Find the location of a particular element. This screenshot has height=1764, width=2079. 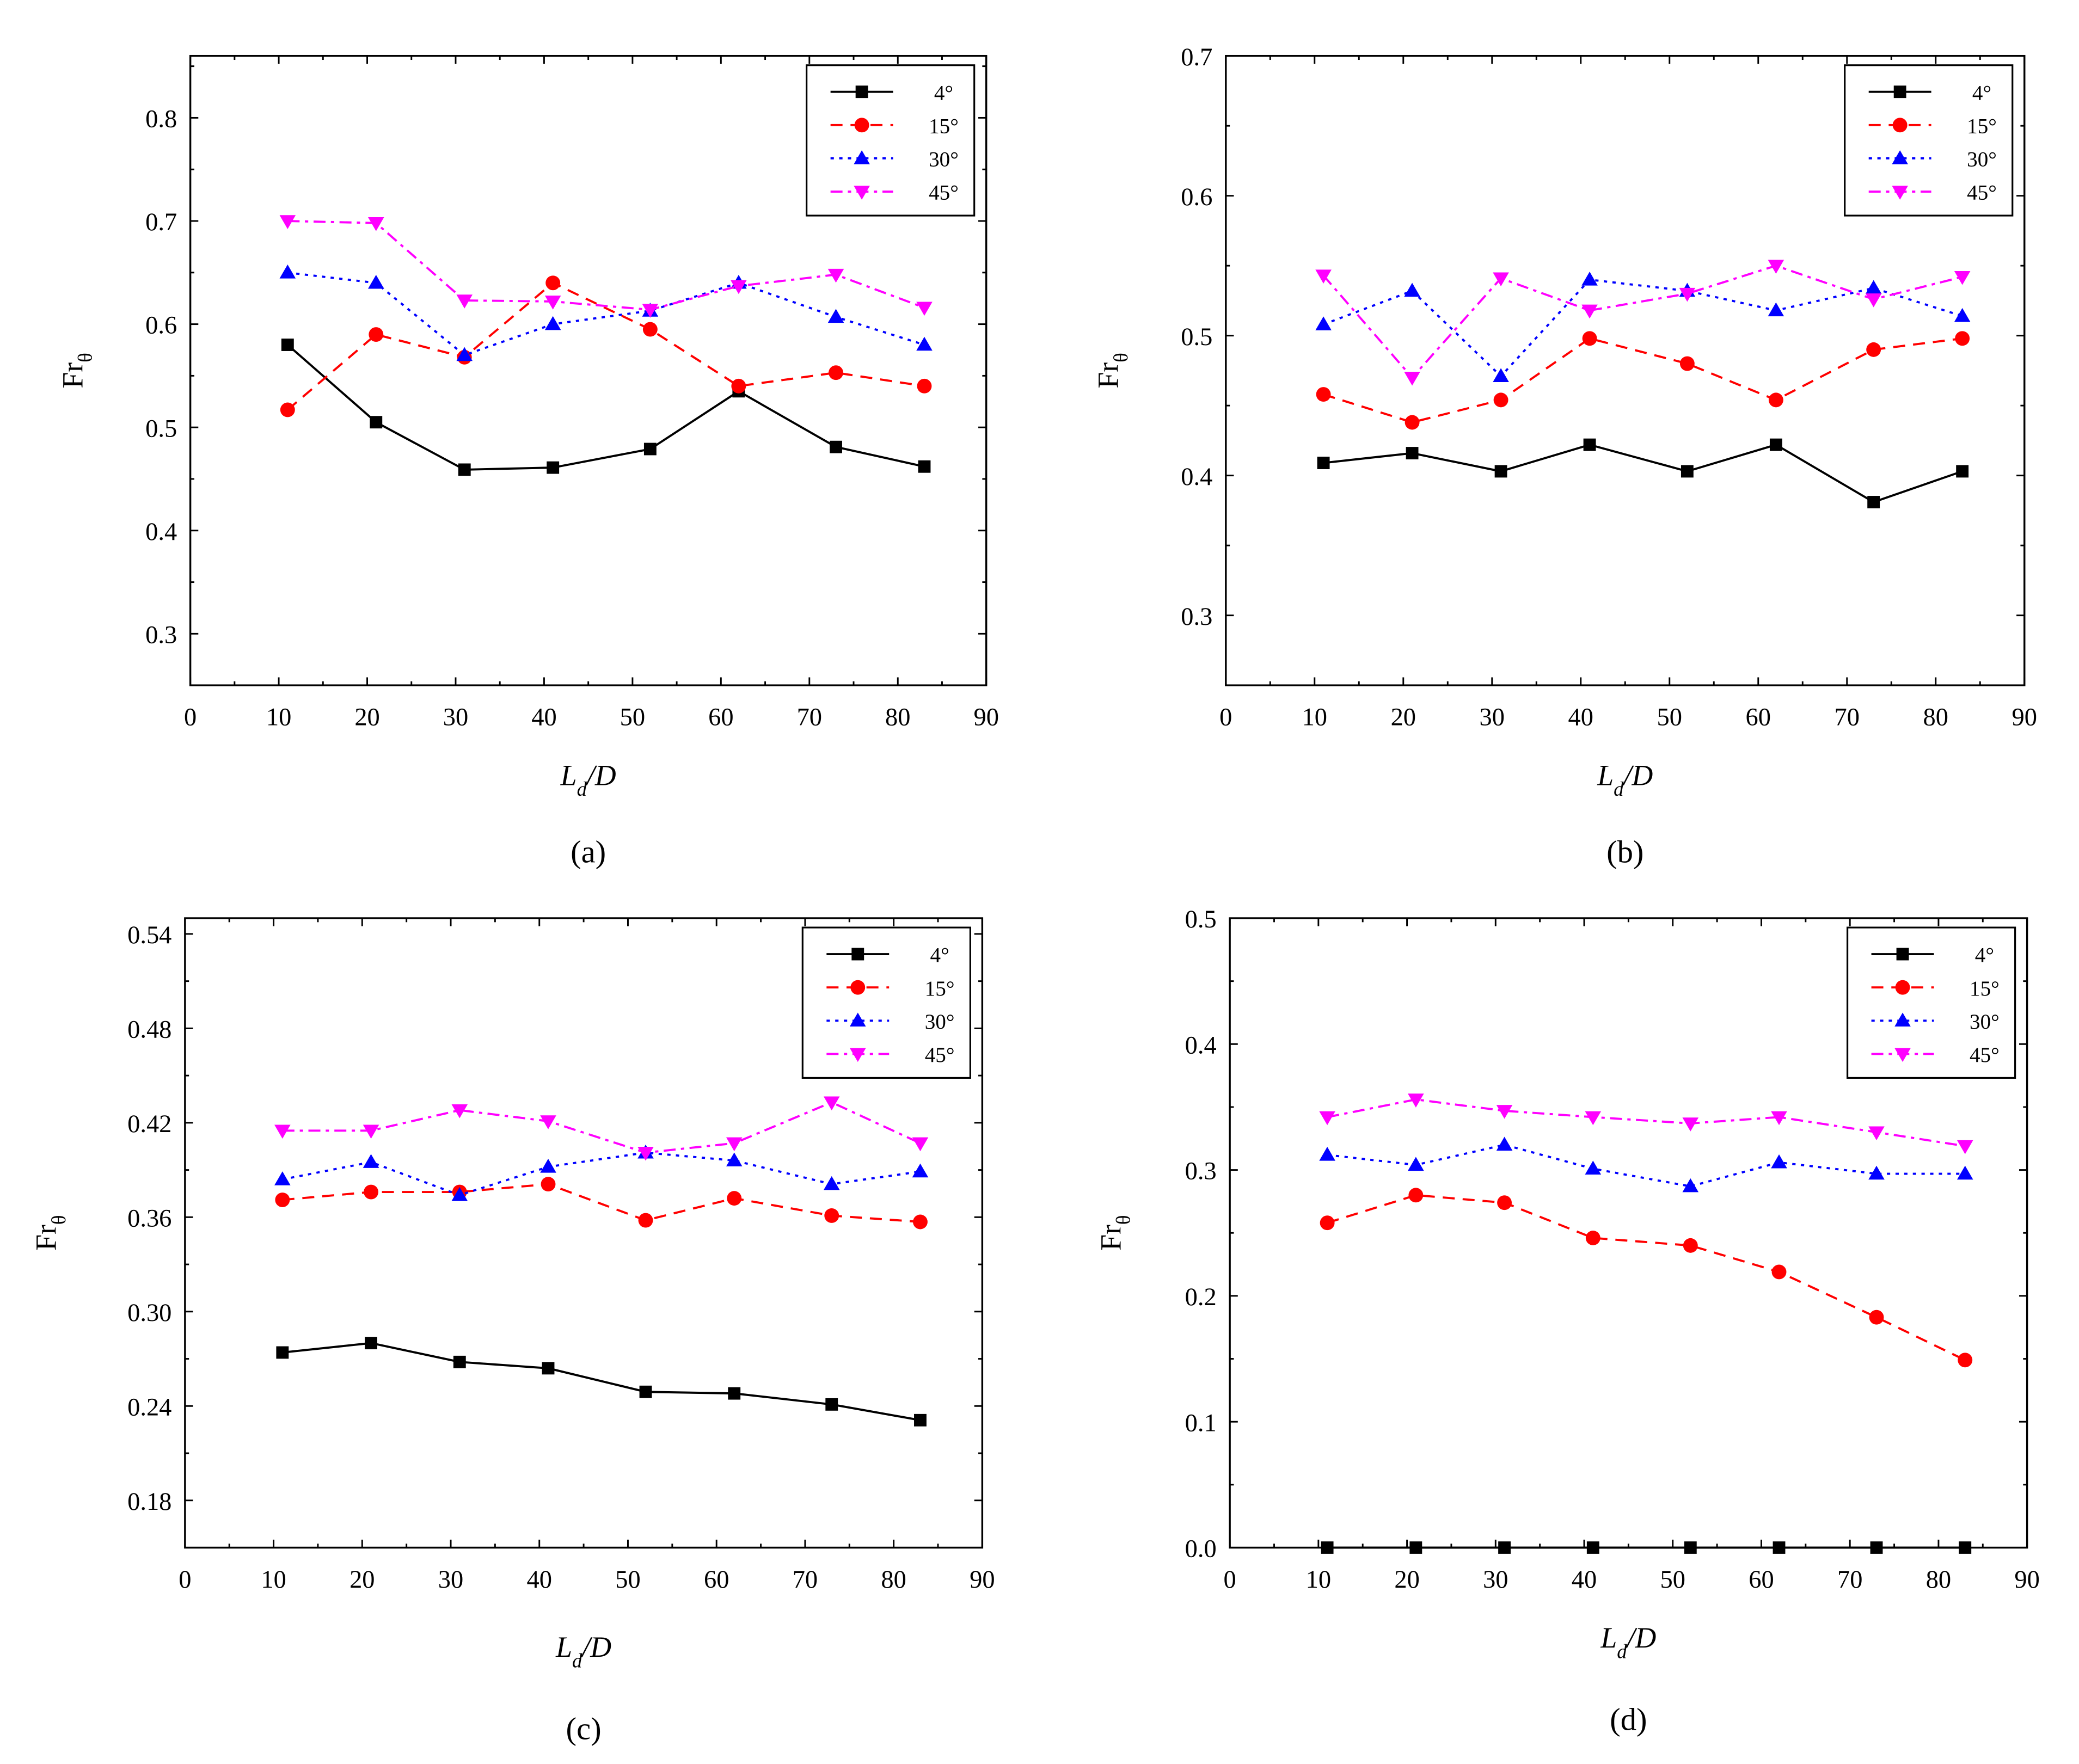

y-tick-label: 0.3 is located at coordinates (161, 635).